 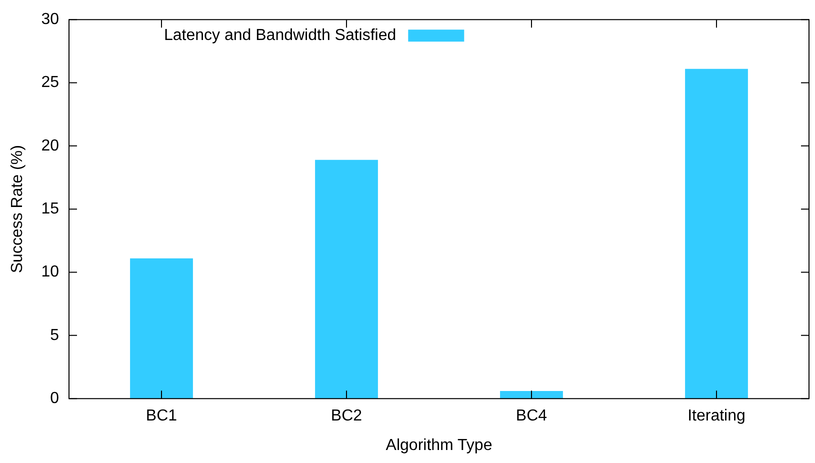 I want to click on y-tick-label: 0, so click(x=55, y=399).